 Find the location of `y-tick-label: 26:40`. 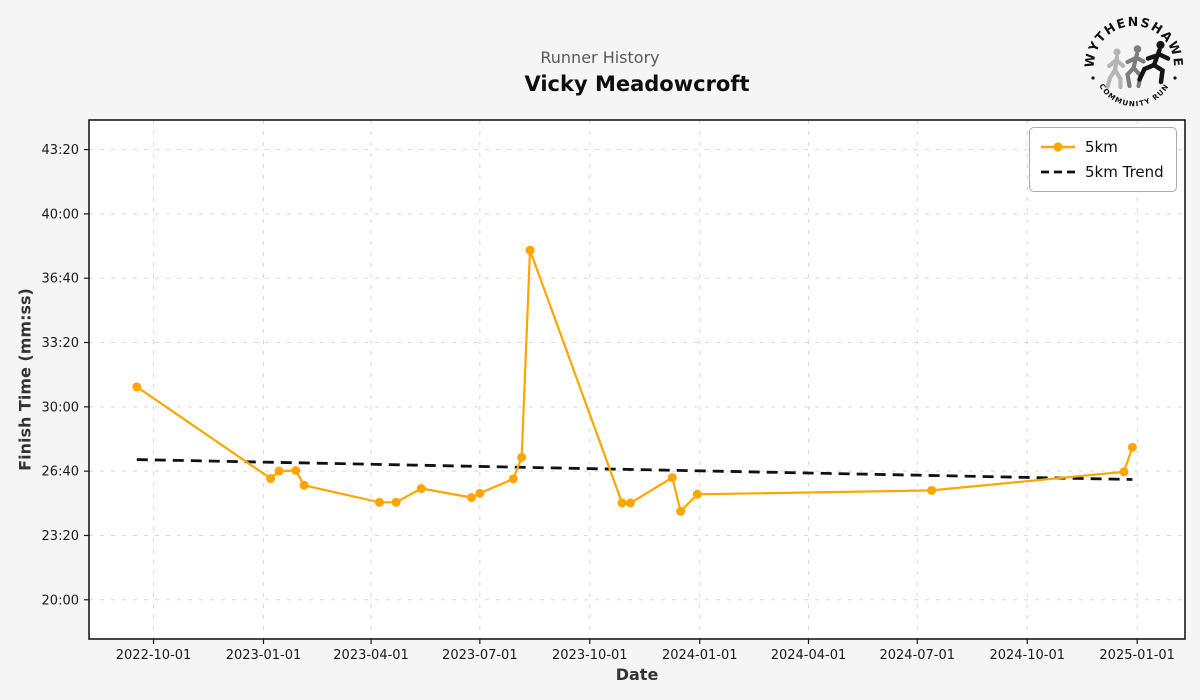

y-tick-label: 26:40 is located at coordinates (60, 472).